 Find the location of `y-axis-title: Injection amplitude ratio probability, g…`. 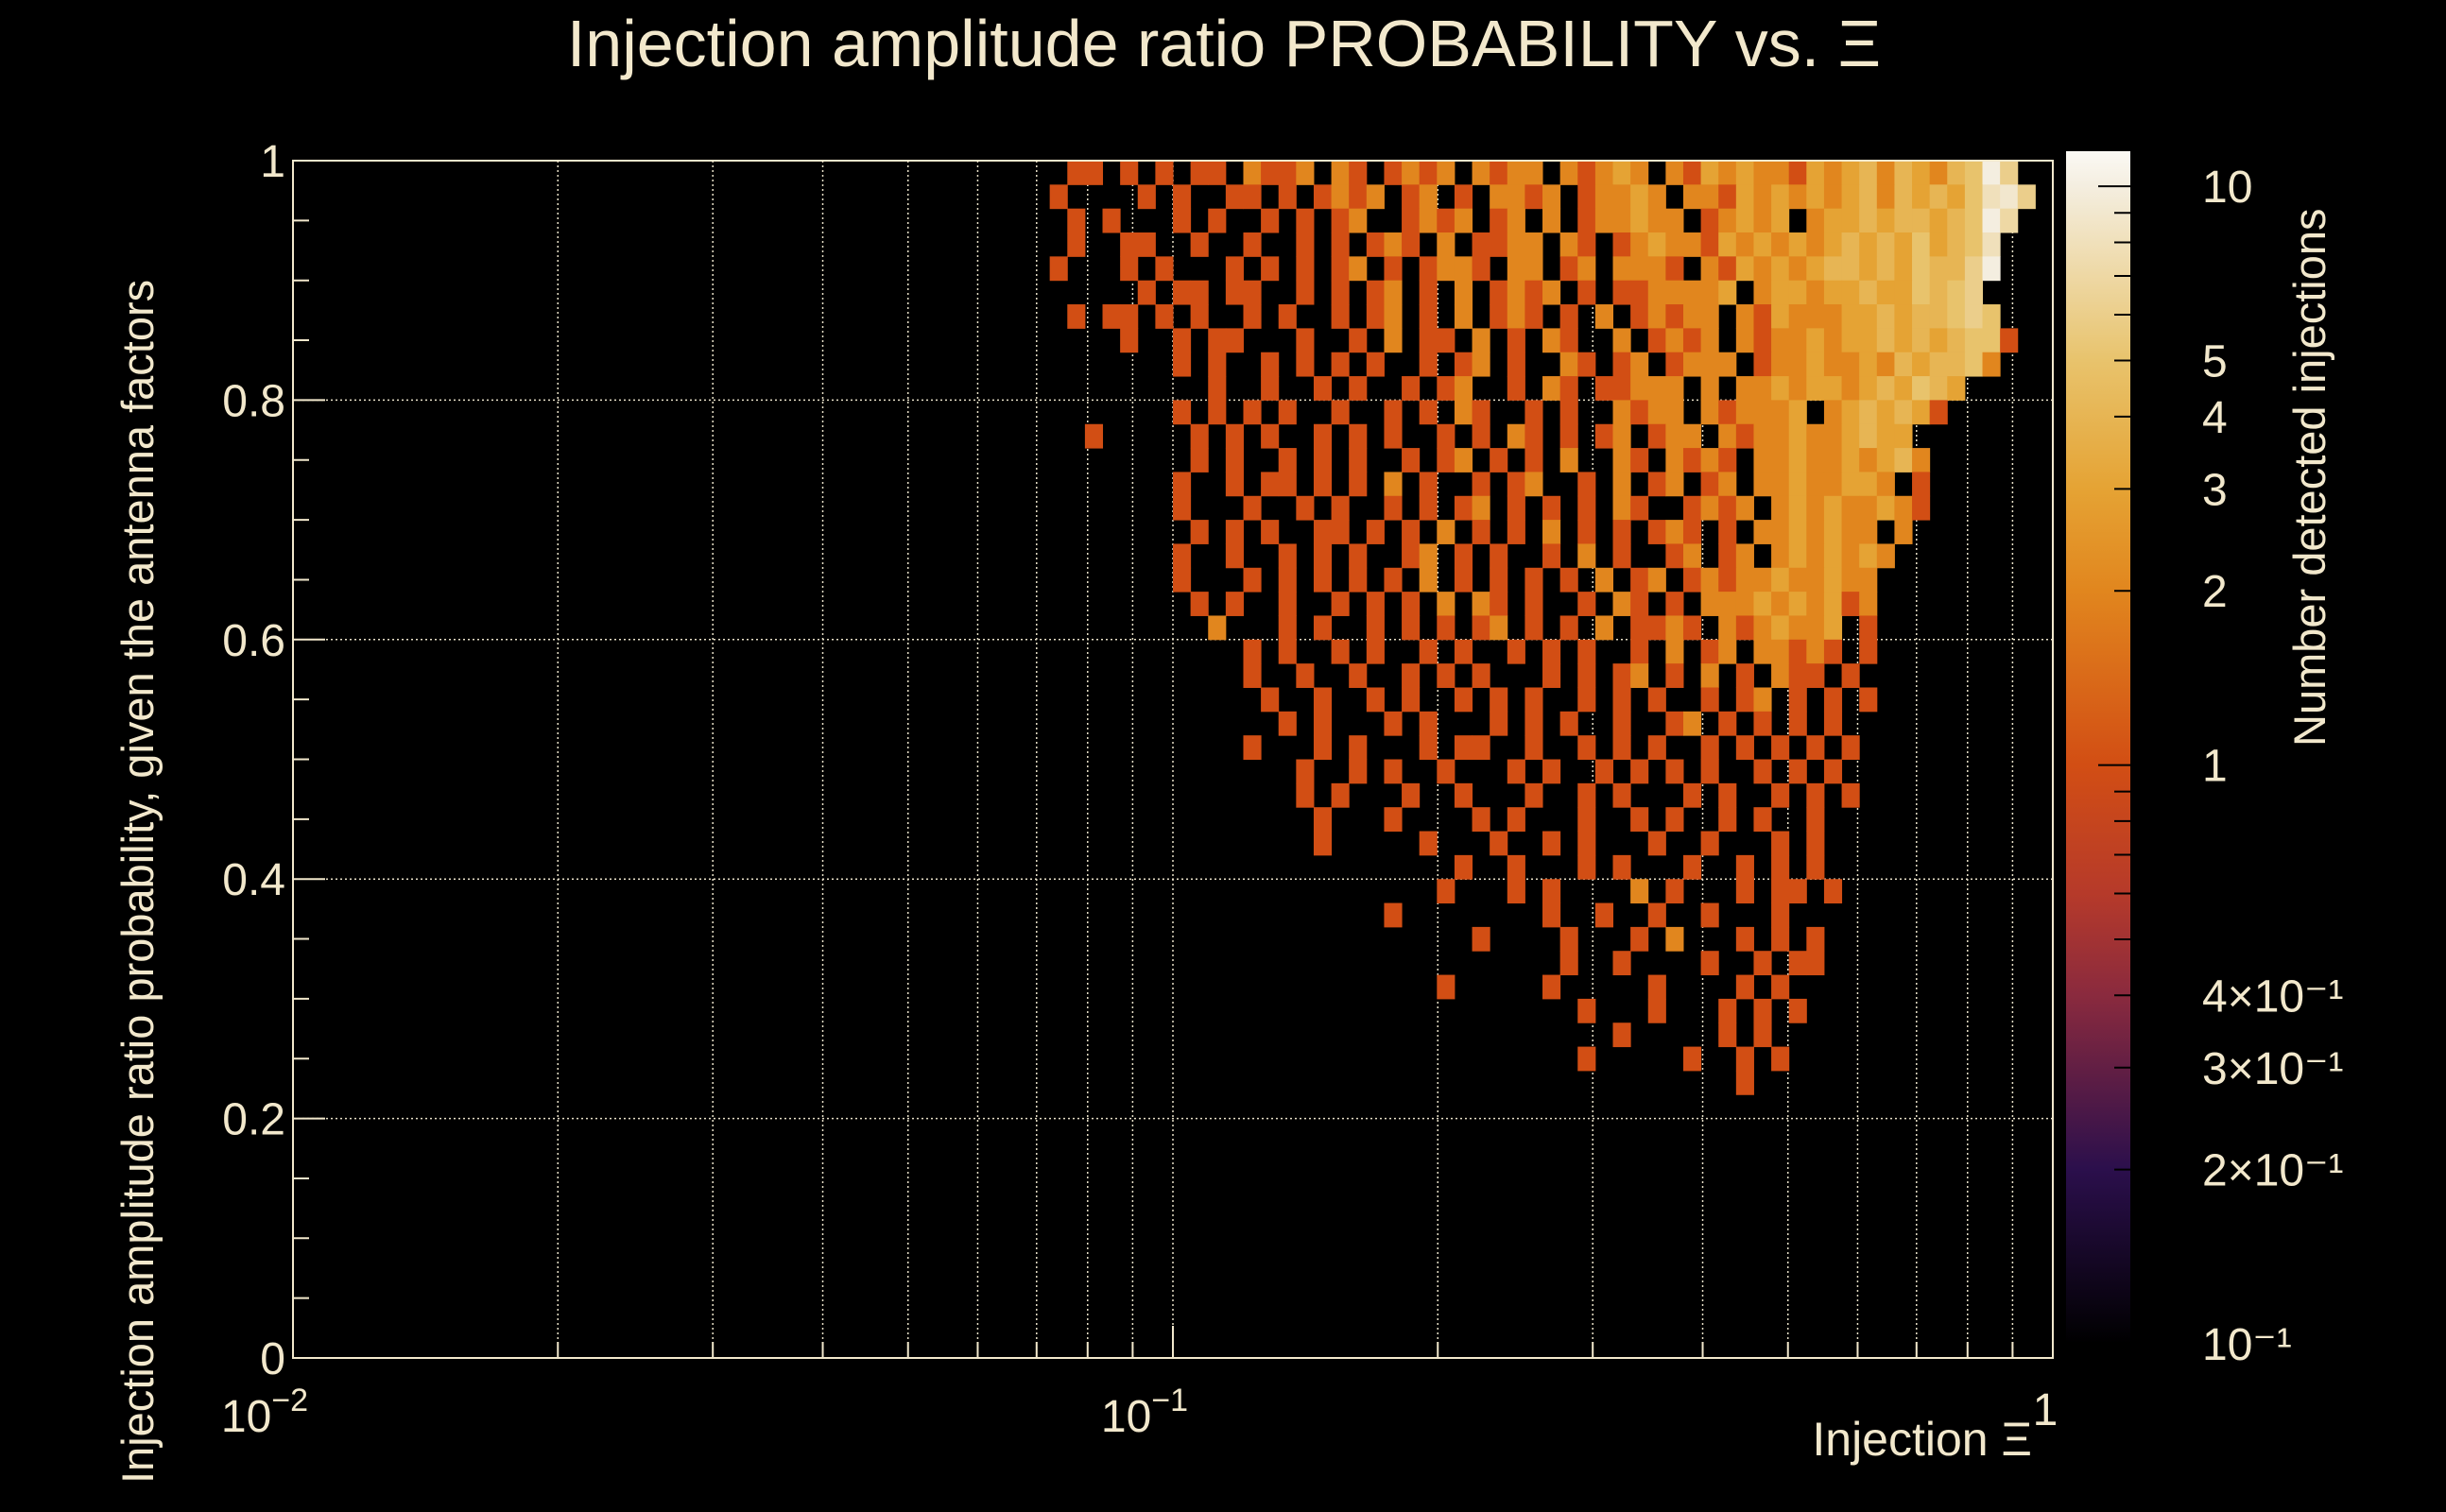

y-axis-title: Injection amplitude ratio probability, g… is located at coordinates (137, 882).